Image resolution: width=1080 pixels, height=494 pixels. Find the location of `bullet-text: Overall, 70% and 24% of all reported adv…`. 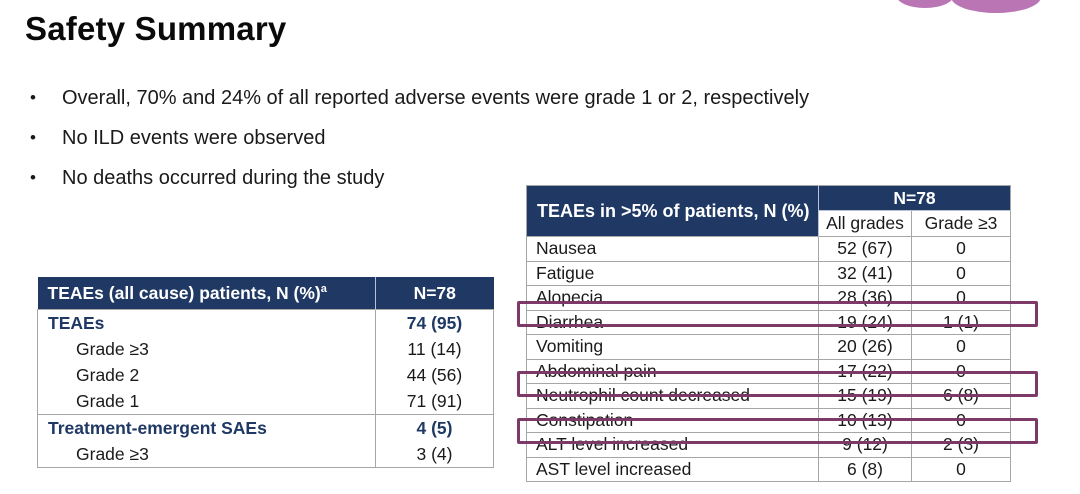

bullet-text: Overall, 70% and 24% of all reported adv… is located at coordinates (436, 97).